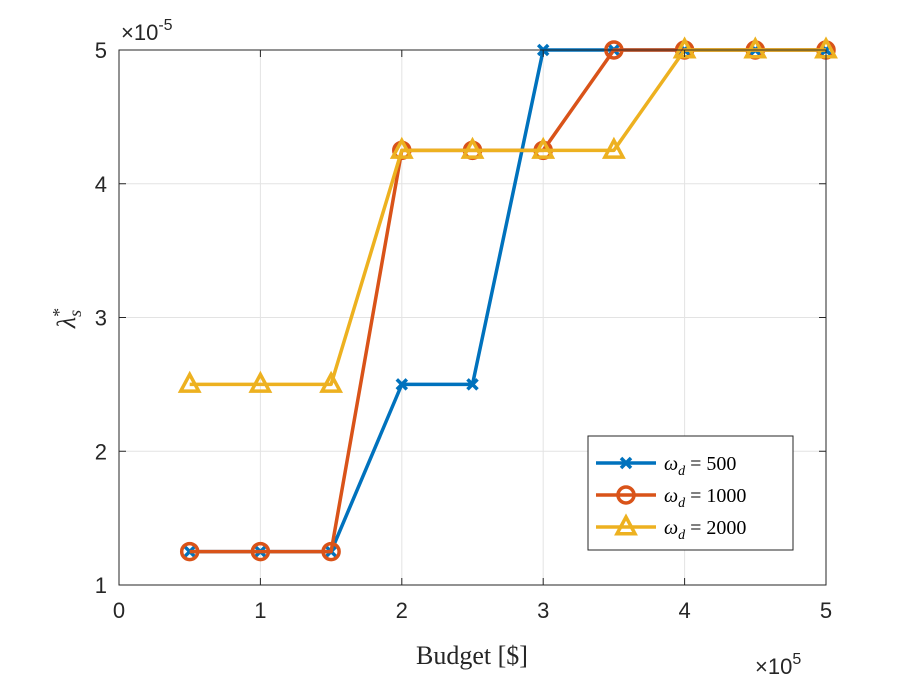 The width and height of the screenshot is (913, 685). Describe the element at coordinates (472, 655) in the screenshot. I see `x-axis-title: Budget [$]` at that location.